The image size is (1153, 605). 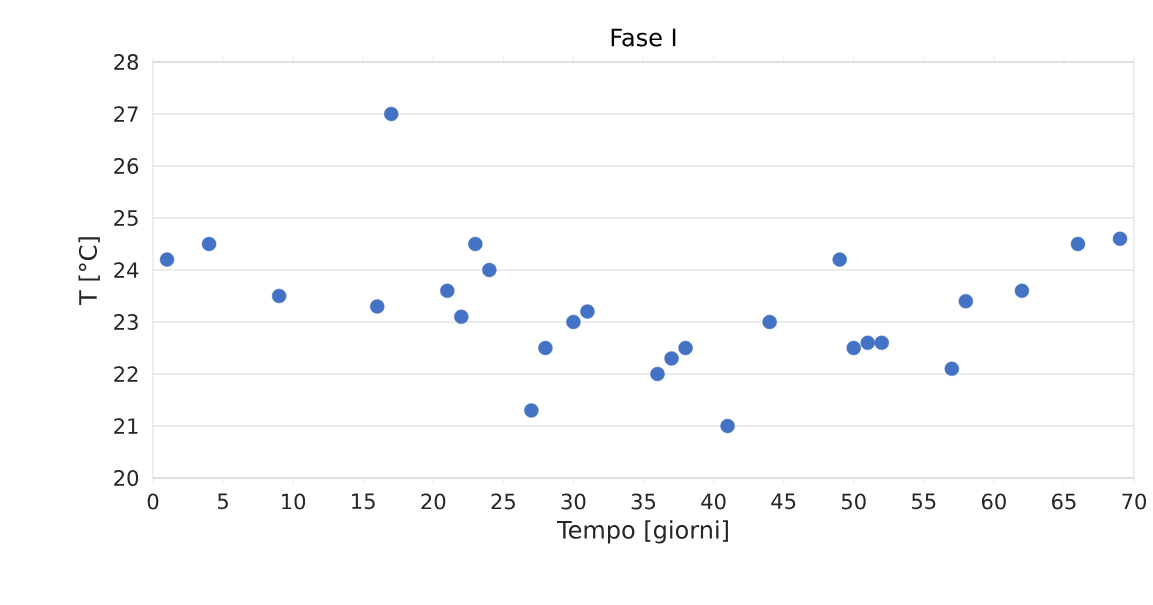 I want to click on chart-title: Fase I, so click(x=643, y=37).